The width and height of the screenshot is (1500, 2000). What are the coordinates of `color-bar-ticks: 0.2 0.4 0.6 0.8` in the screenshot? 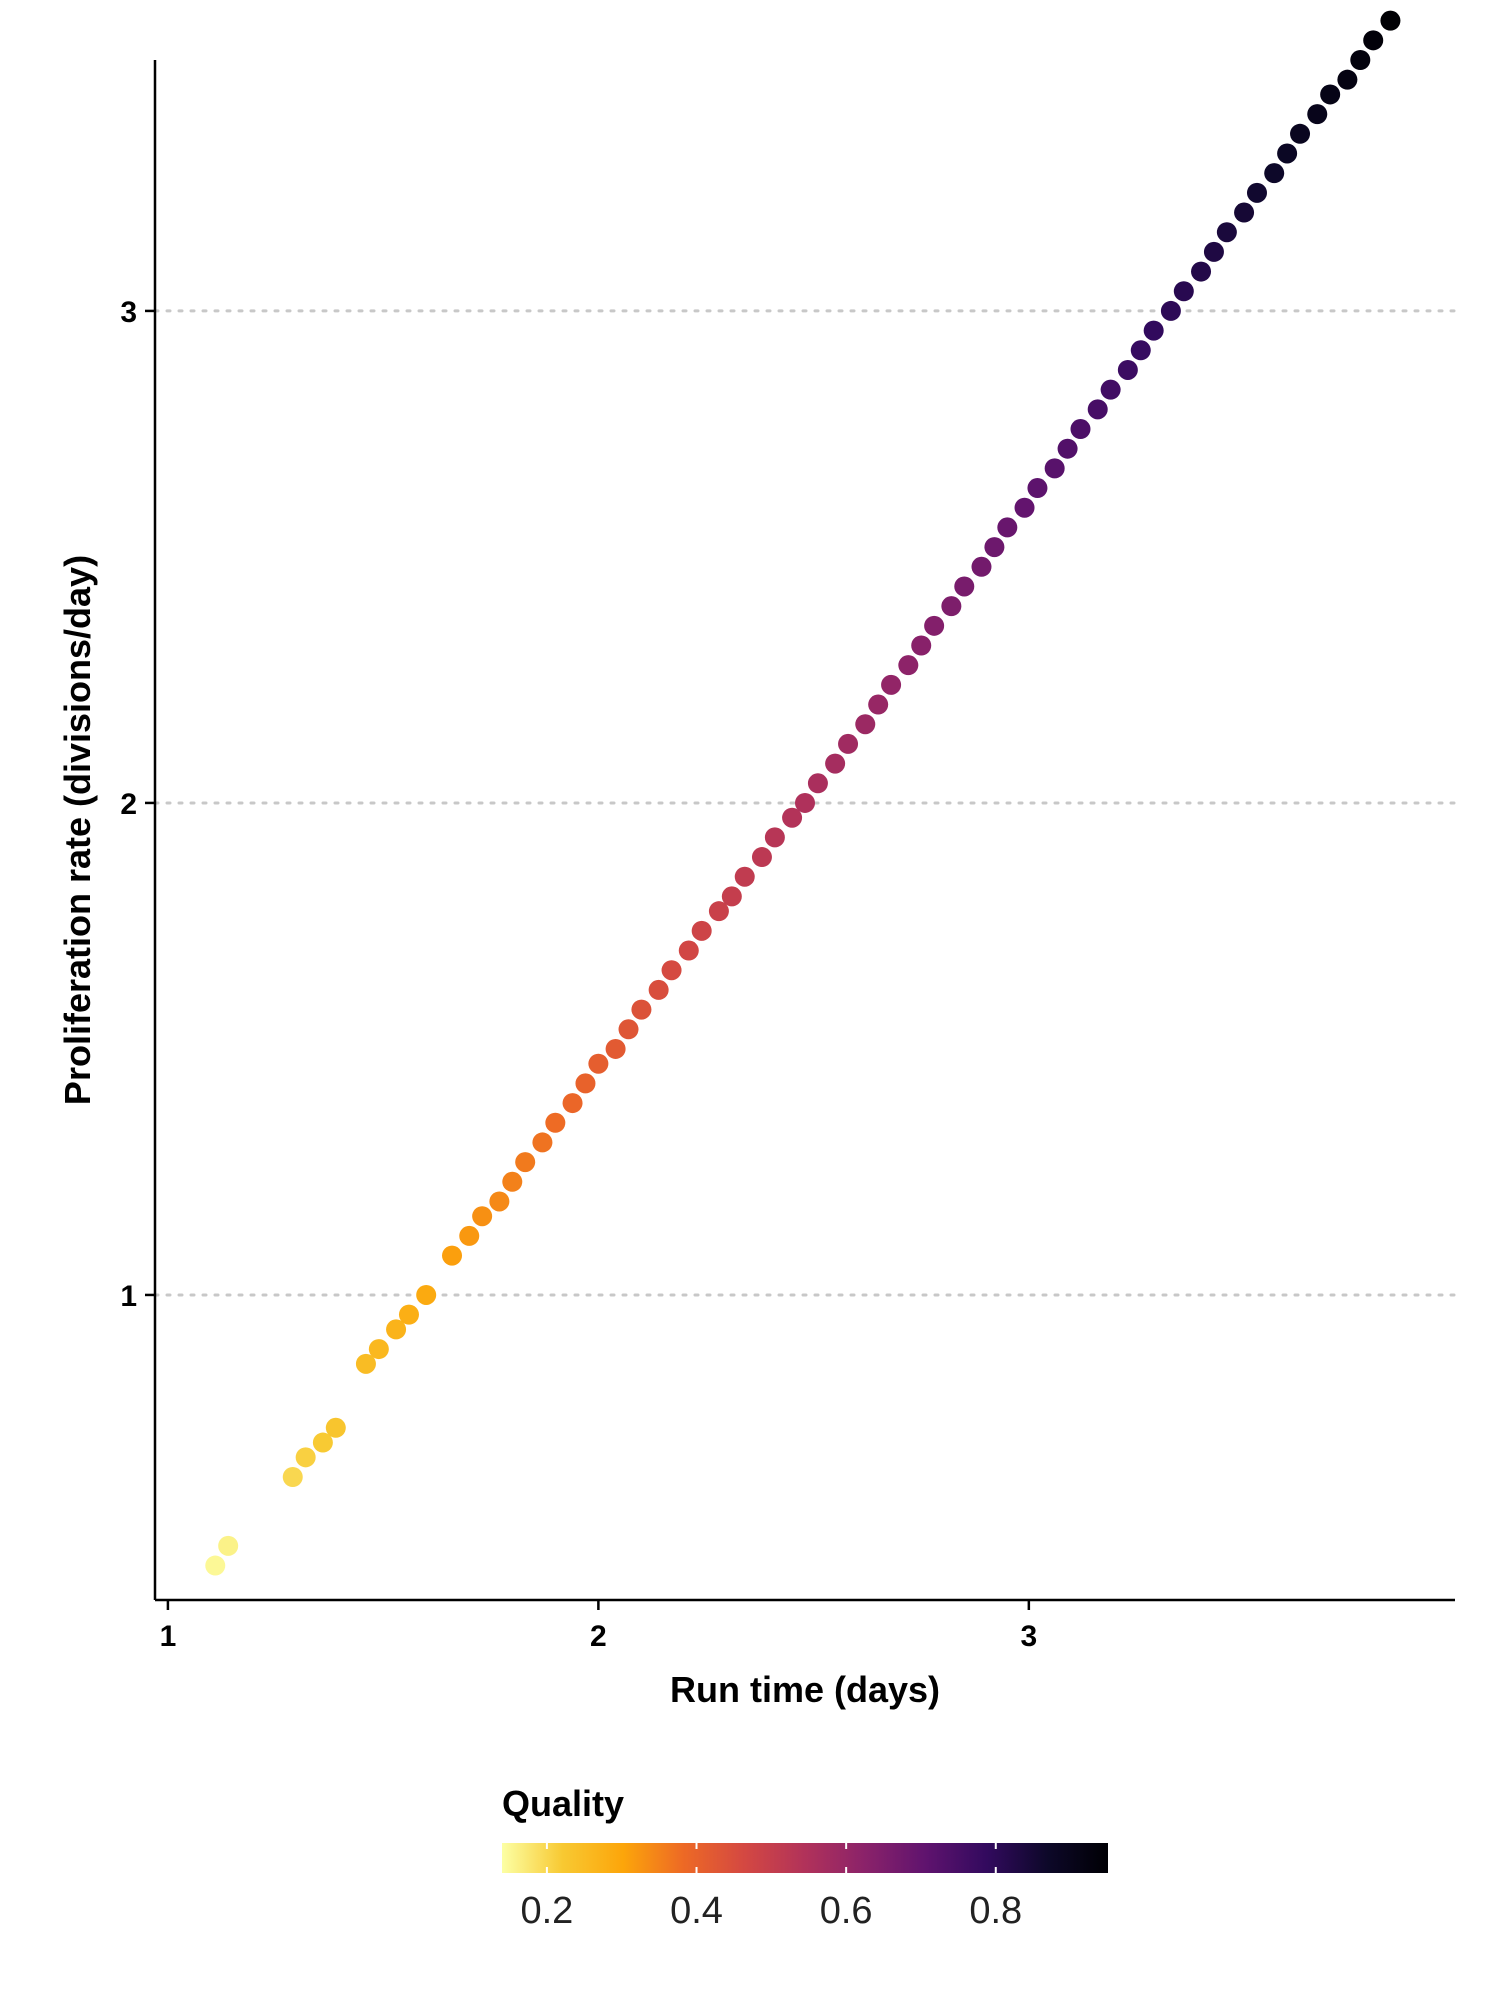 It's located at (771, 1887).